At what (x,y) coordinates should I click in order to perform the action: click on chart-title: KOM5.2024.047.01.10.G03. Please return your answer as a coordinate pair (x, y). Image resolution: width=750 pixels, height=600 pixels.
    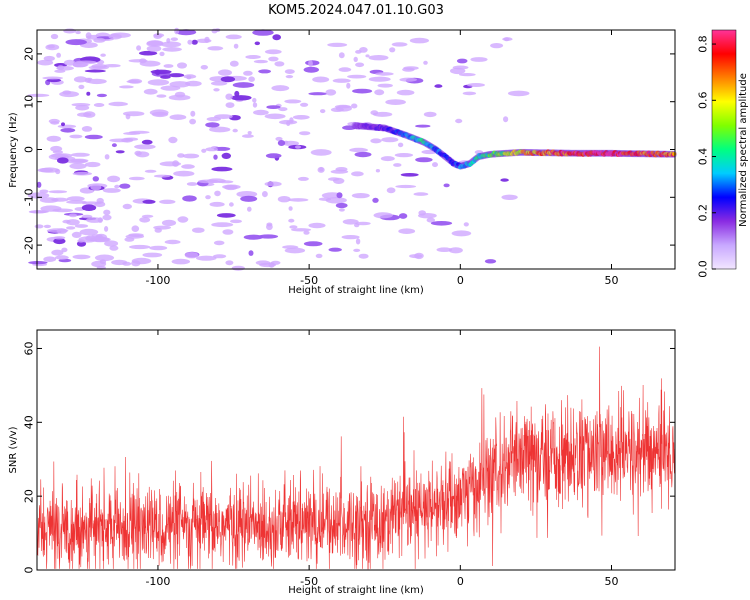
    Looking at the image, I should click on (356, 10).